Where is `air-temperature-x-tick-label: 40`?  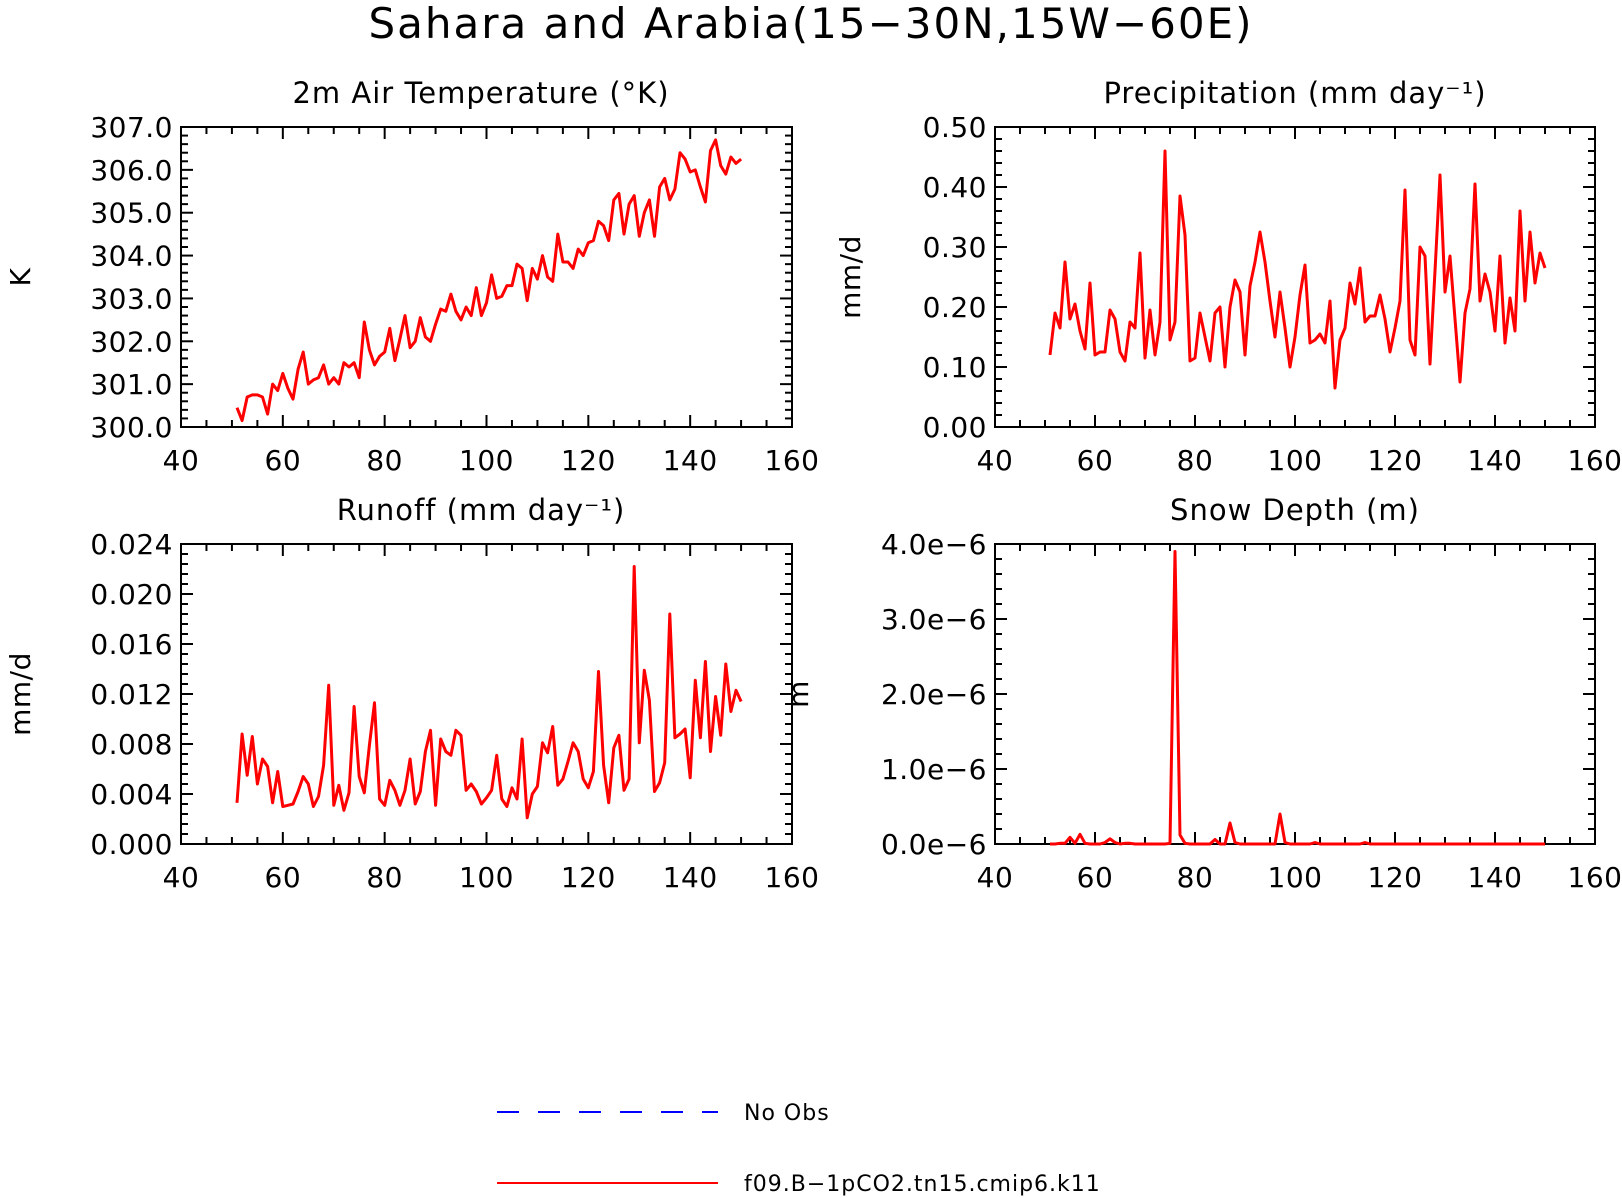
air-temperature-x-tick-label: 40 is located at coordinates (181, 460).